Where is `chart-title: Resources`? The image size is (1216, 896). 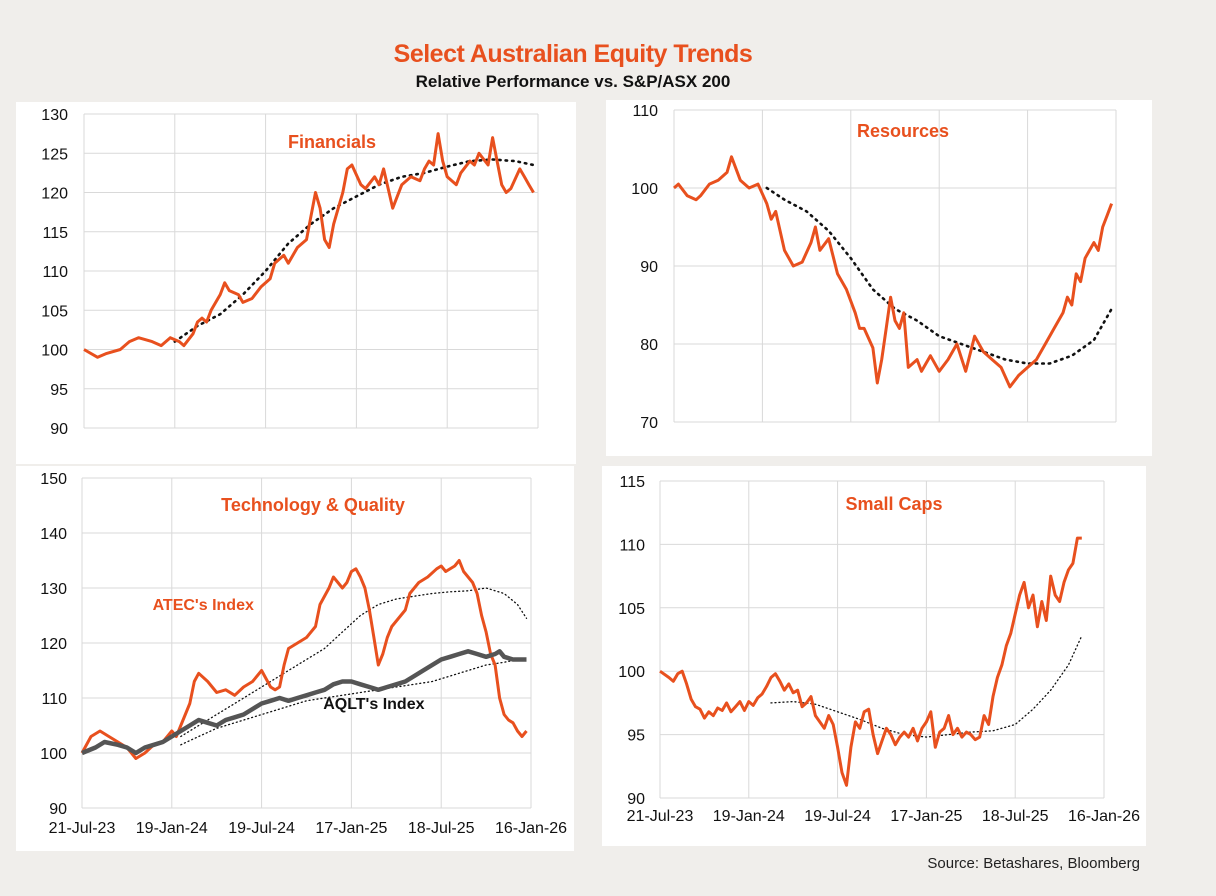
chart-title: Resources is located at coordinates (903, 131).